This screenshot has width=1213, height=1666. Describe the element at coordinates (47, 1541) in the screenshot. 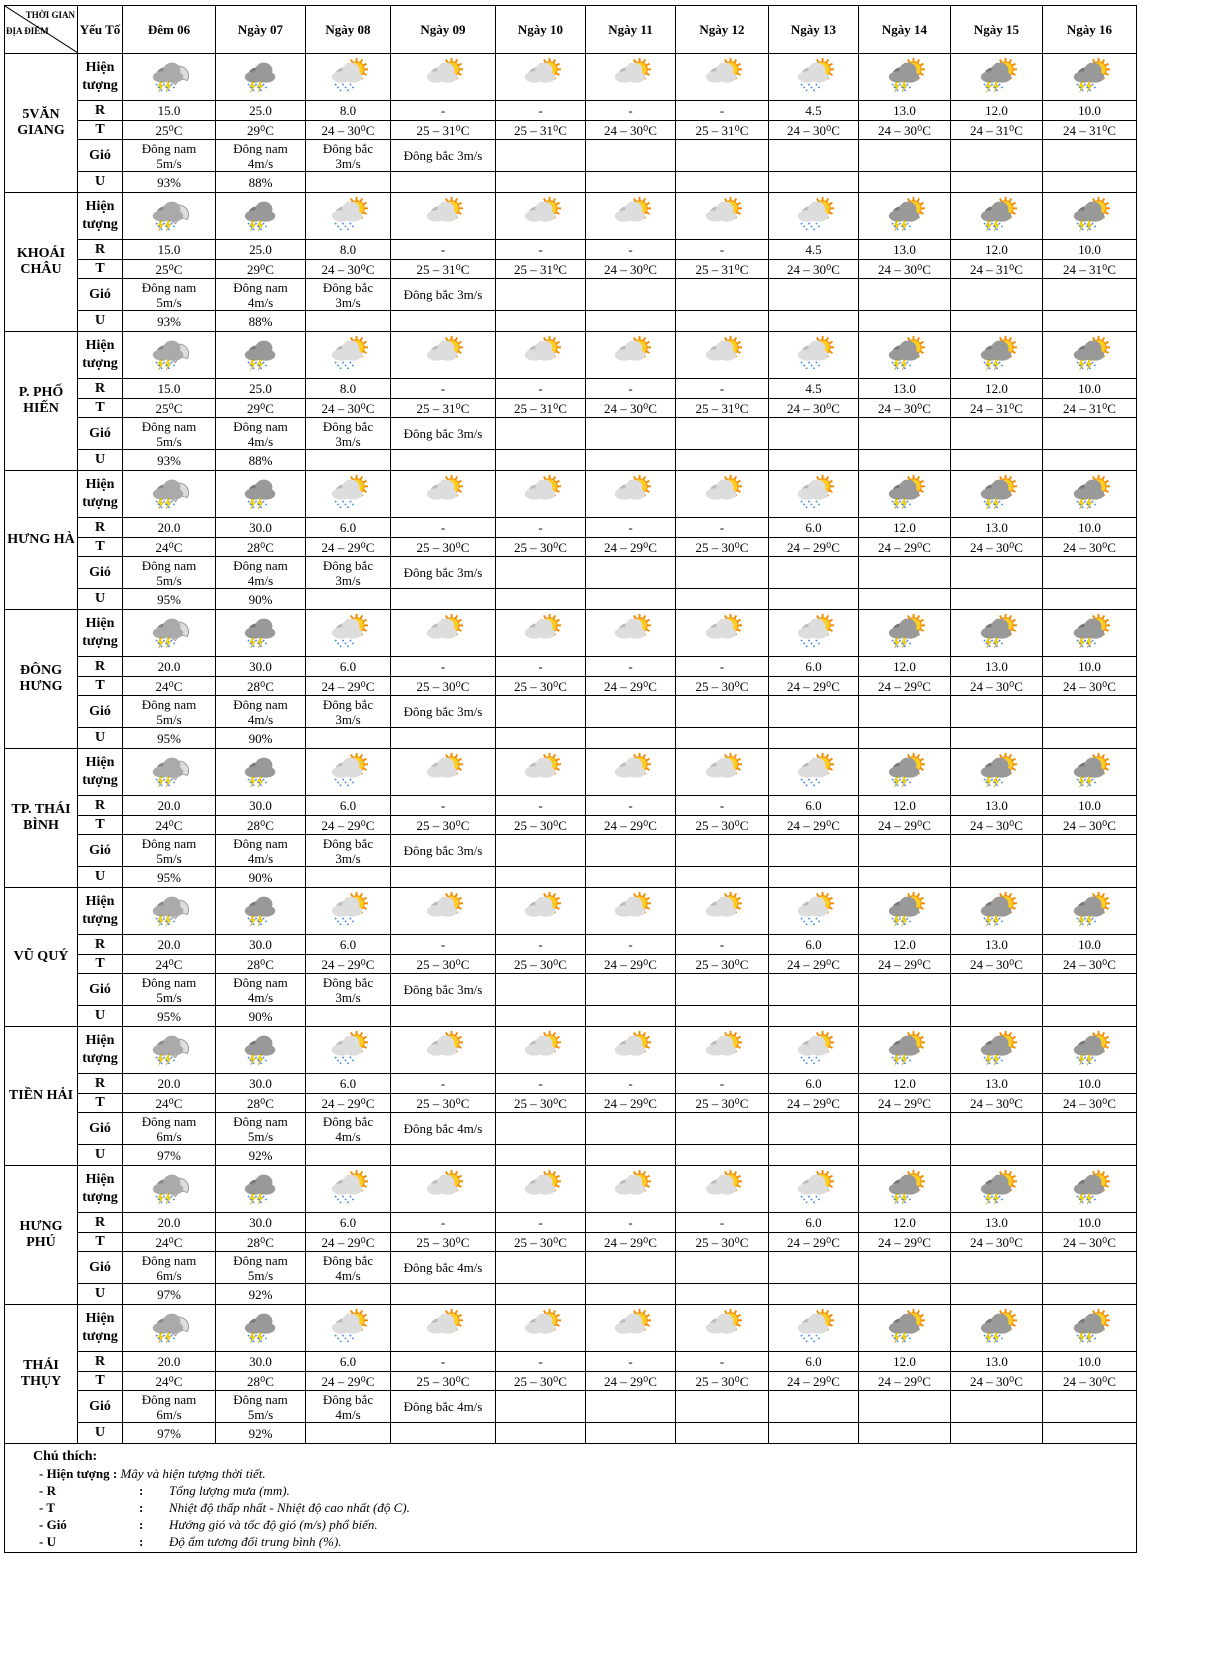

I see `legend-key: - U` at that location.